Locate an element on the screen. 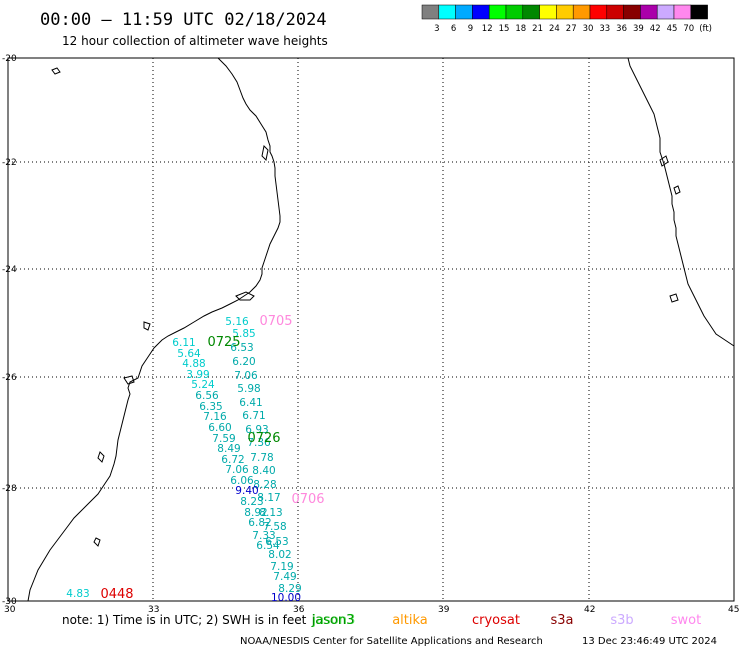  swh-value-label: 6.72 is located at coordinates (232, 460).